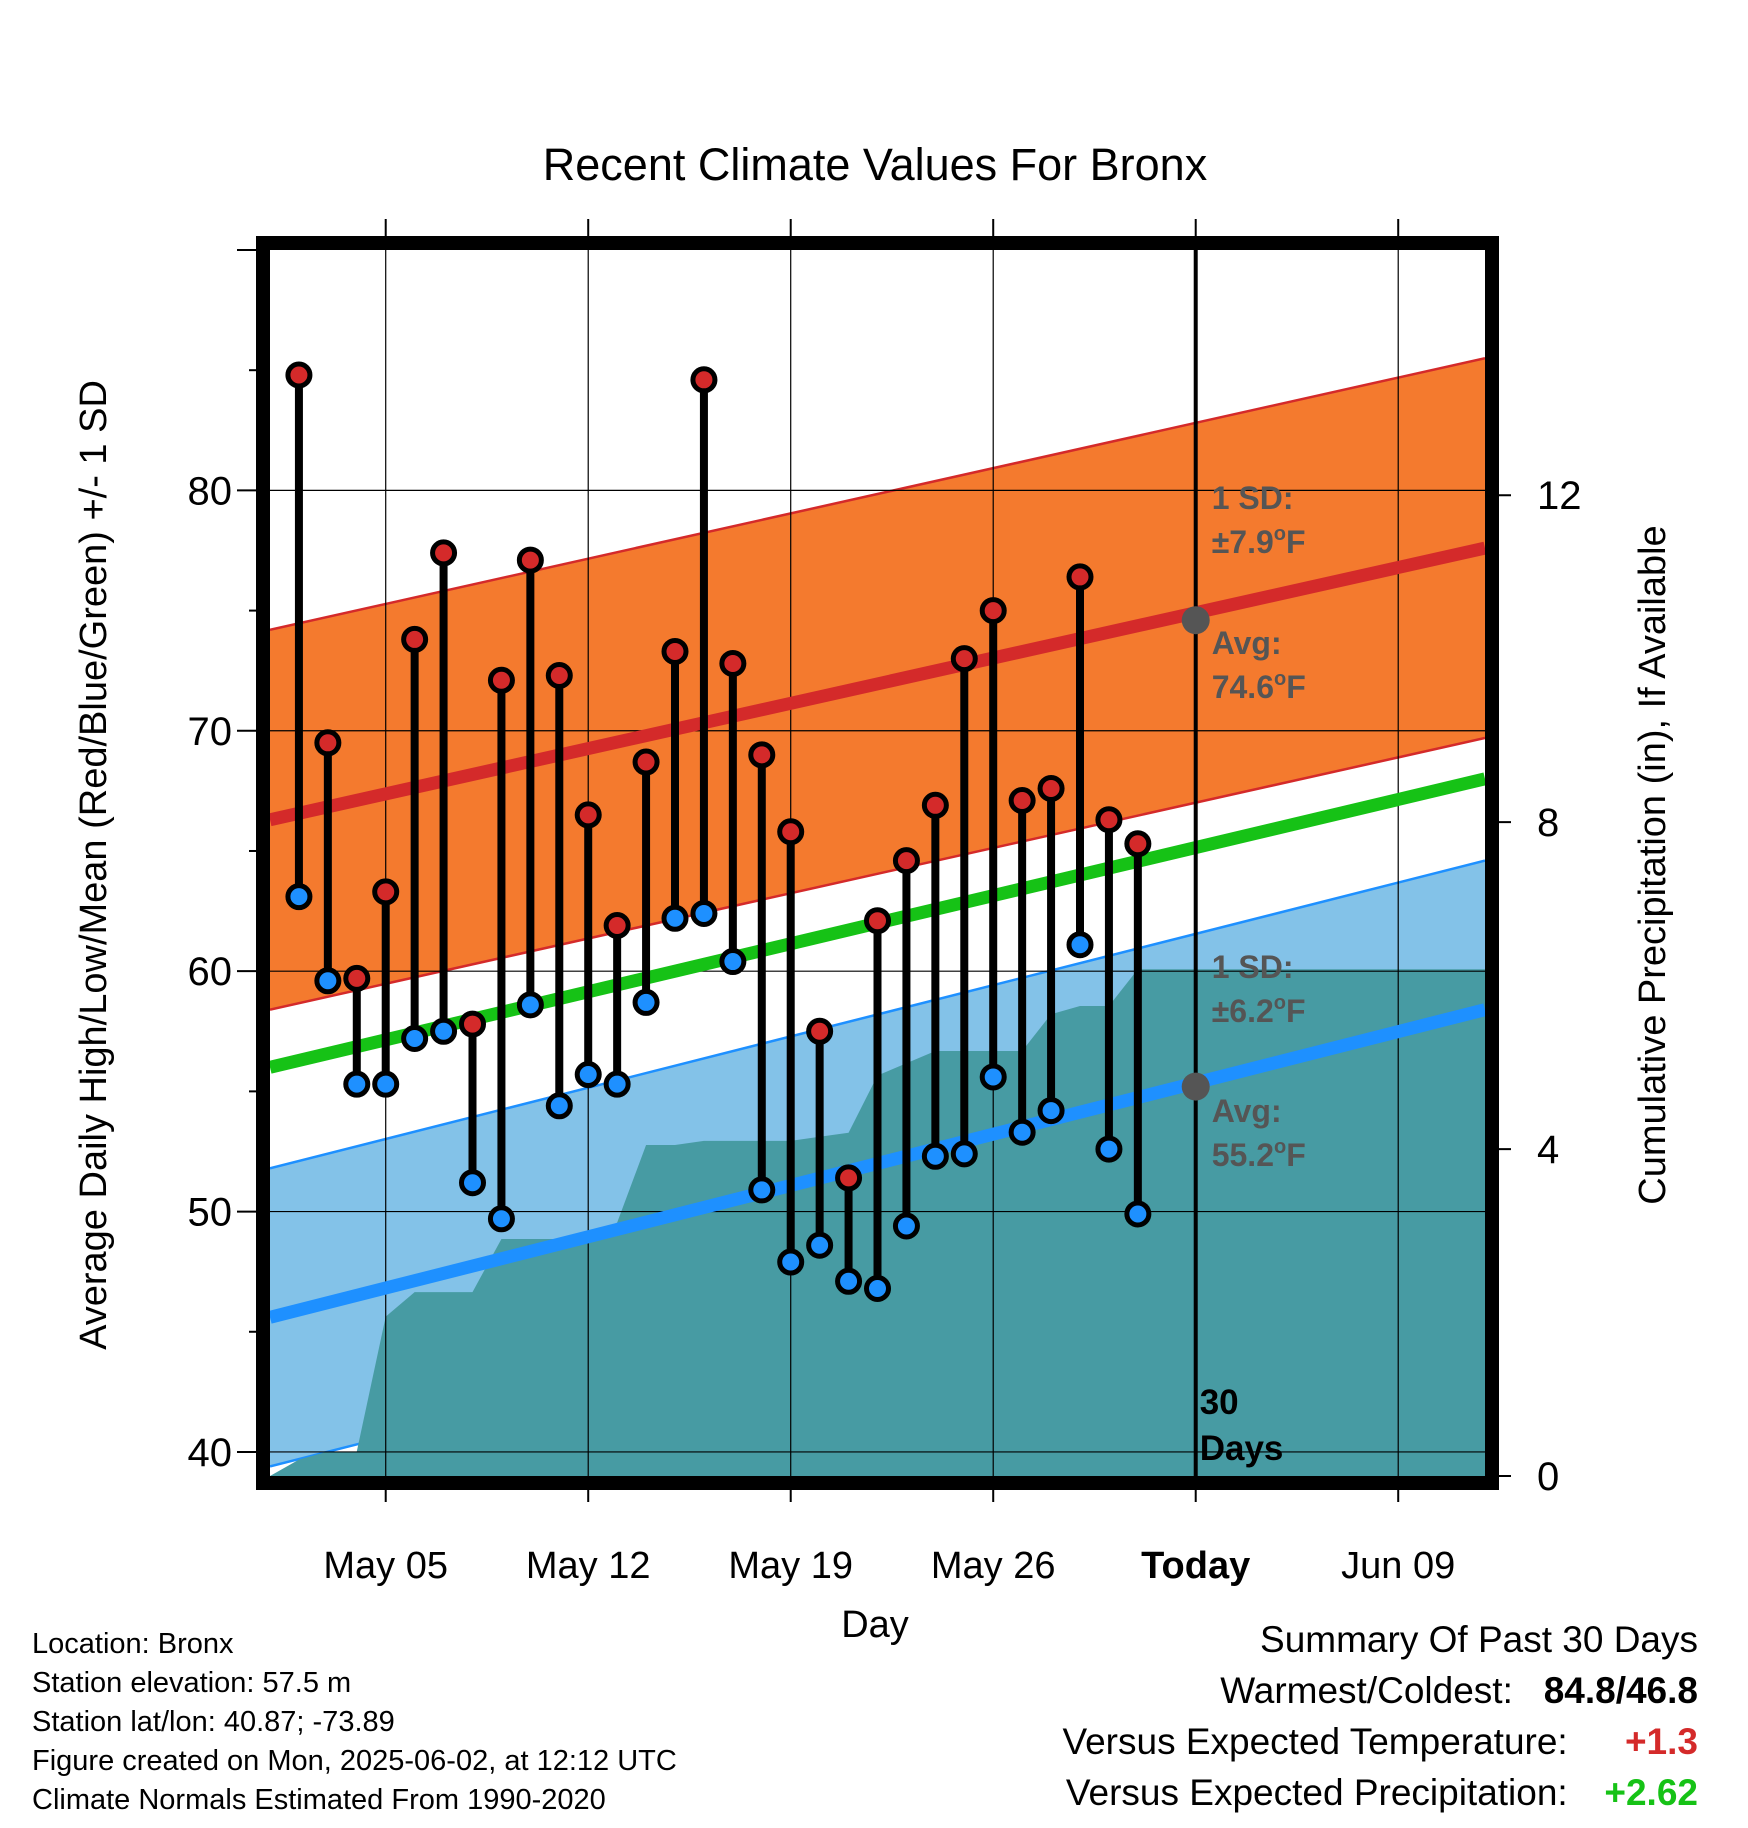  Describe the element at coordinates (210, 491) in the screenshot. I see `y-tick-label: 80` at that location.